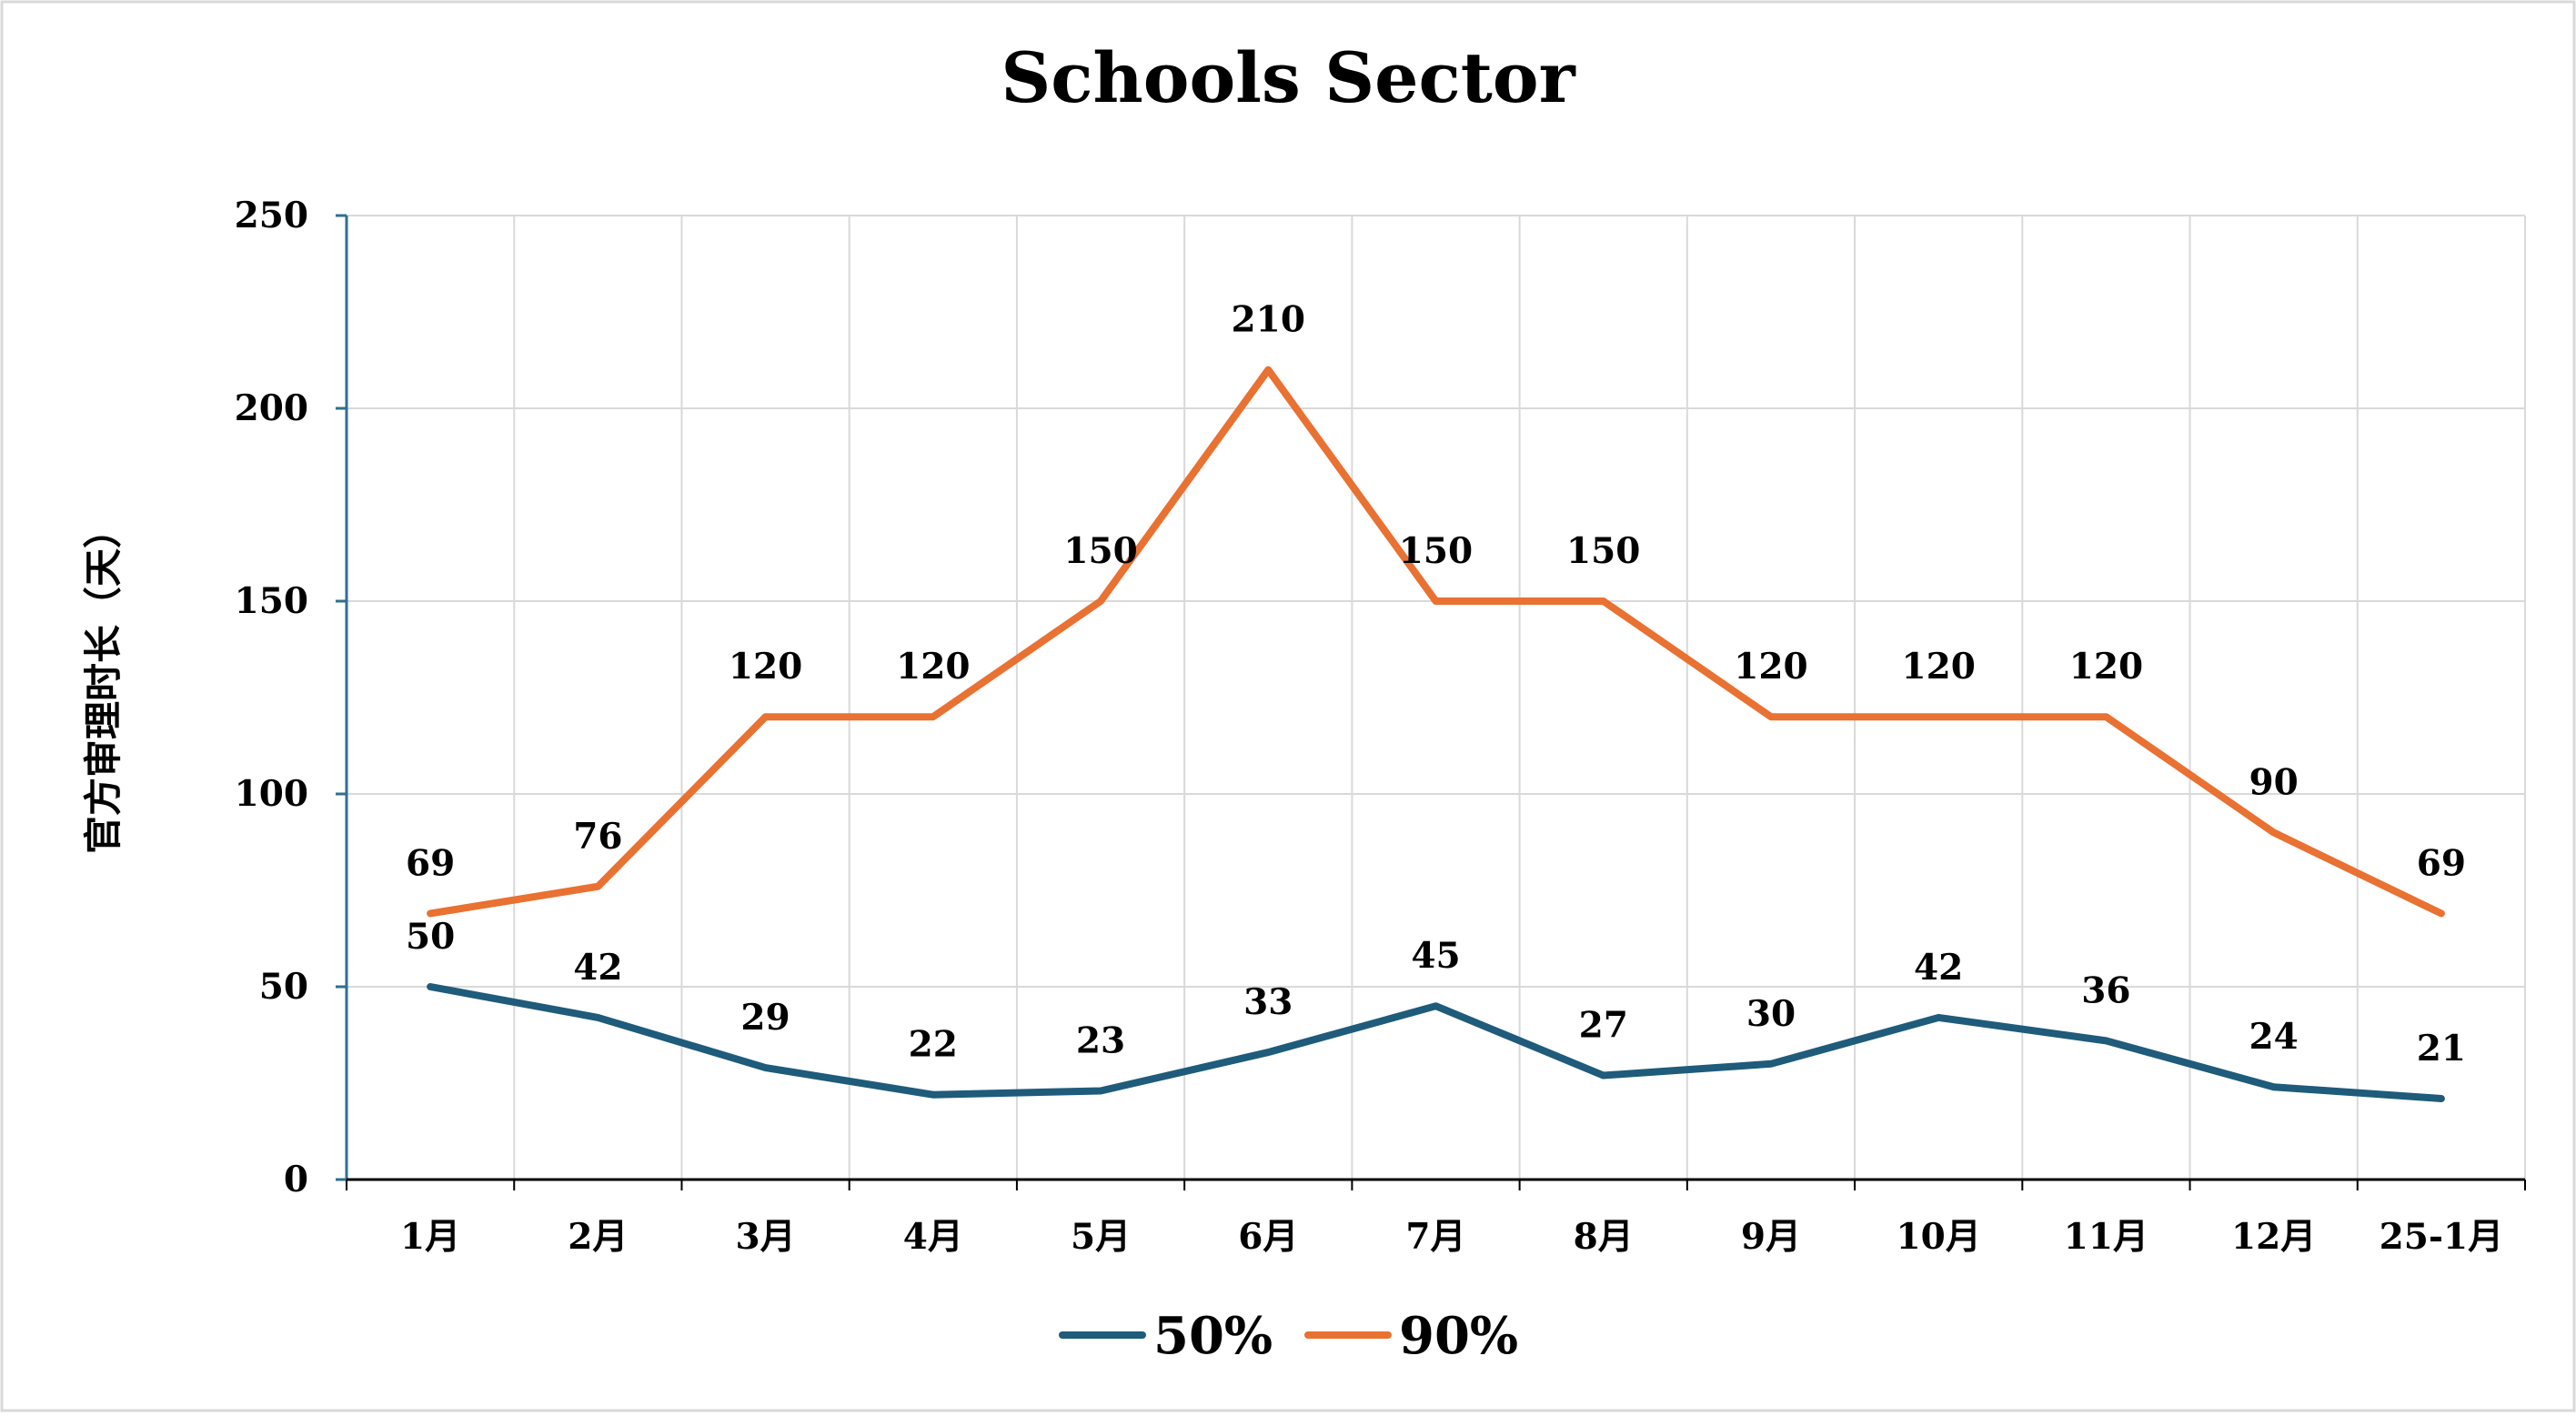  Describe the element at coordinates (1771, 1237) in the screenshot. I see `x-tick-label: 9月` at that location.